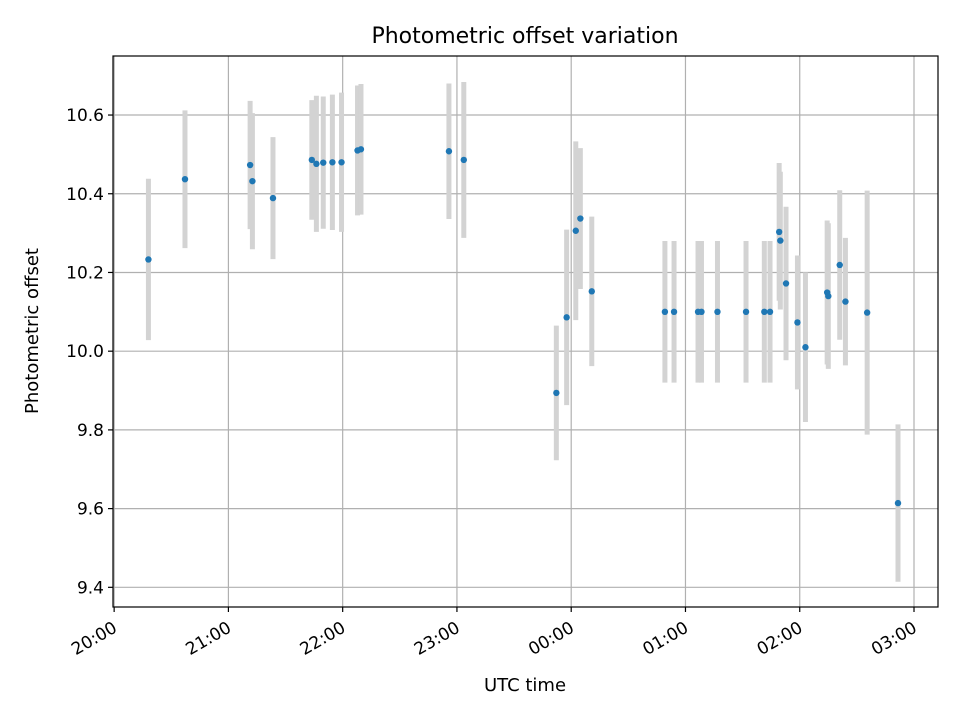 This screenshot has width=960, height=720. Describe the element at coordinates (85, 116) in the screenshot. I see `y-tick-label: 10.6` at that location.